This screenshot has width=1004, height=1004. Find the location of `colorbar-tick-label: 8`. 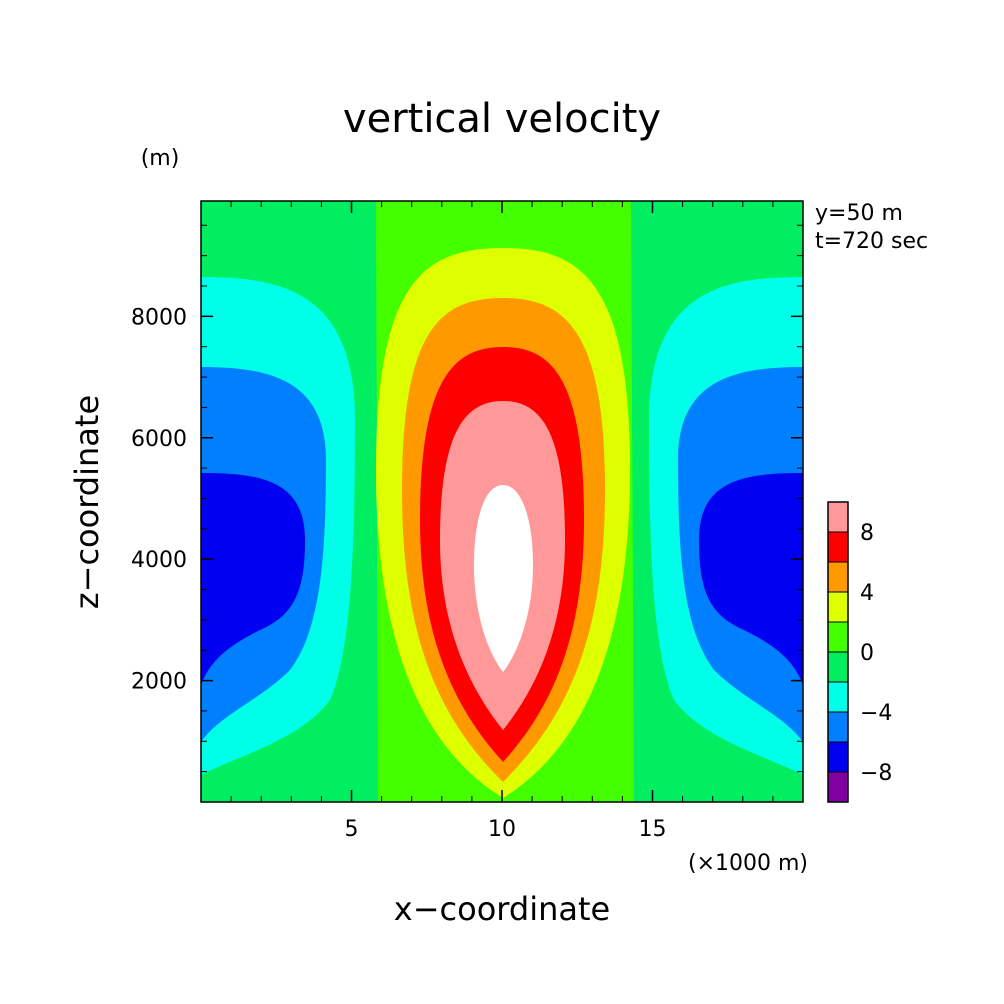

colorbar-tick-label: 8 is located at coordinates (867, 533).